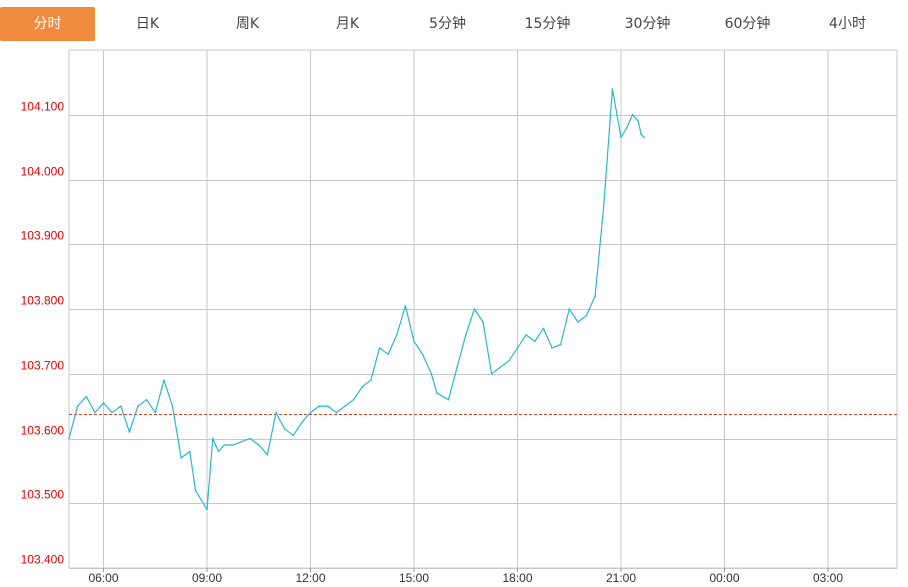 The height and width of the screenshot is (587, 908). Describe the element at coordinates (43, 236) in the screenshot. I see `y-tick-label: 103.900` at that location.